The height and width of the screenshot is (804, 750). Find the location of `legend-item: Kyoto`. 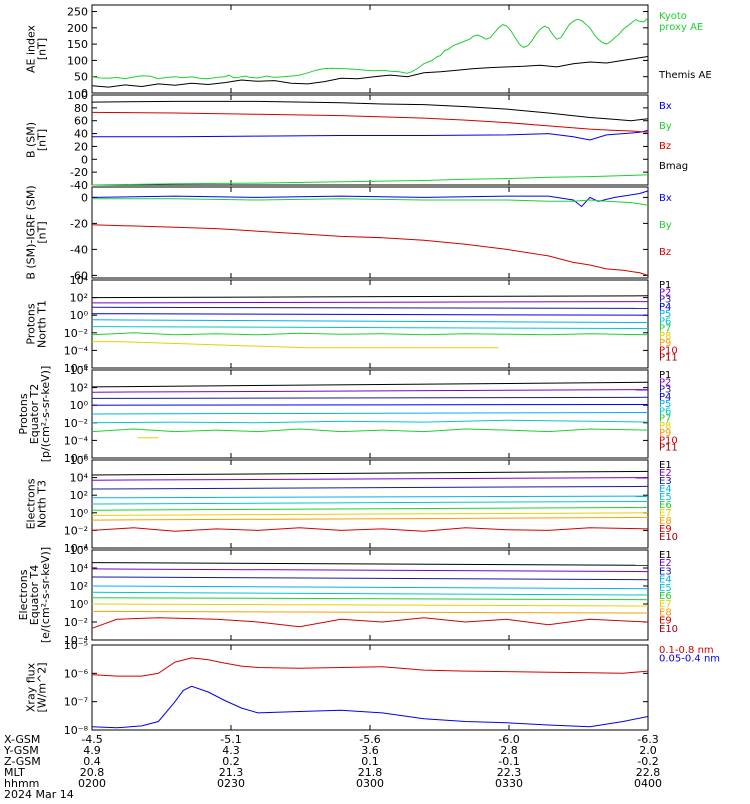

legend-item: Kyoto is located at coordinates (673, 16).